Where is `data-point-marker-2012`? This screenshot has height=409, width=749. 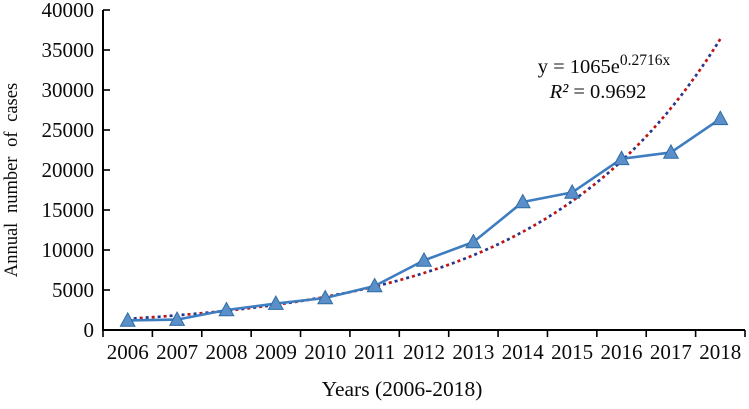
data-point-marker-2012 is located at coordinates (424, 259).